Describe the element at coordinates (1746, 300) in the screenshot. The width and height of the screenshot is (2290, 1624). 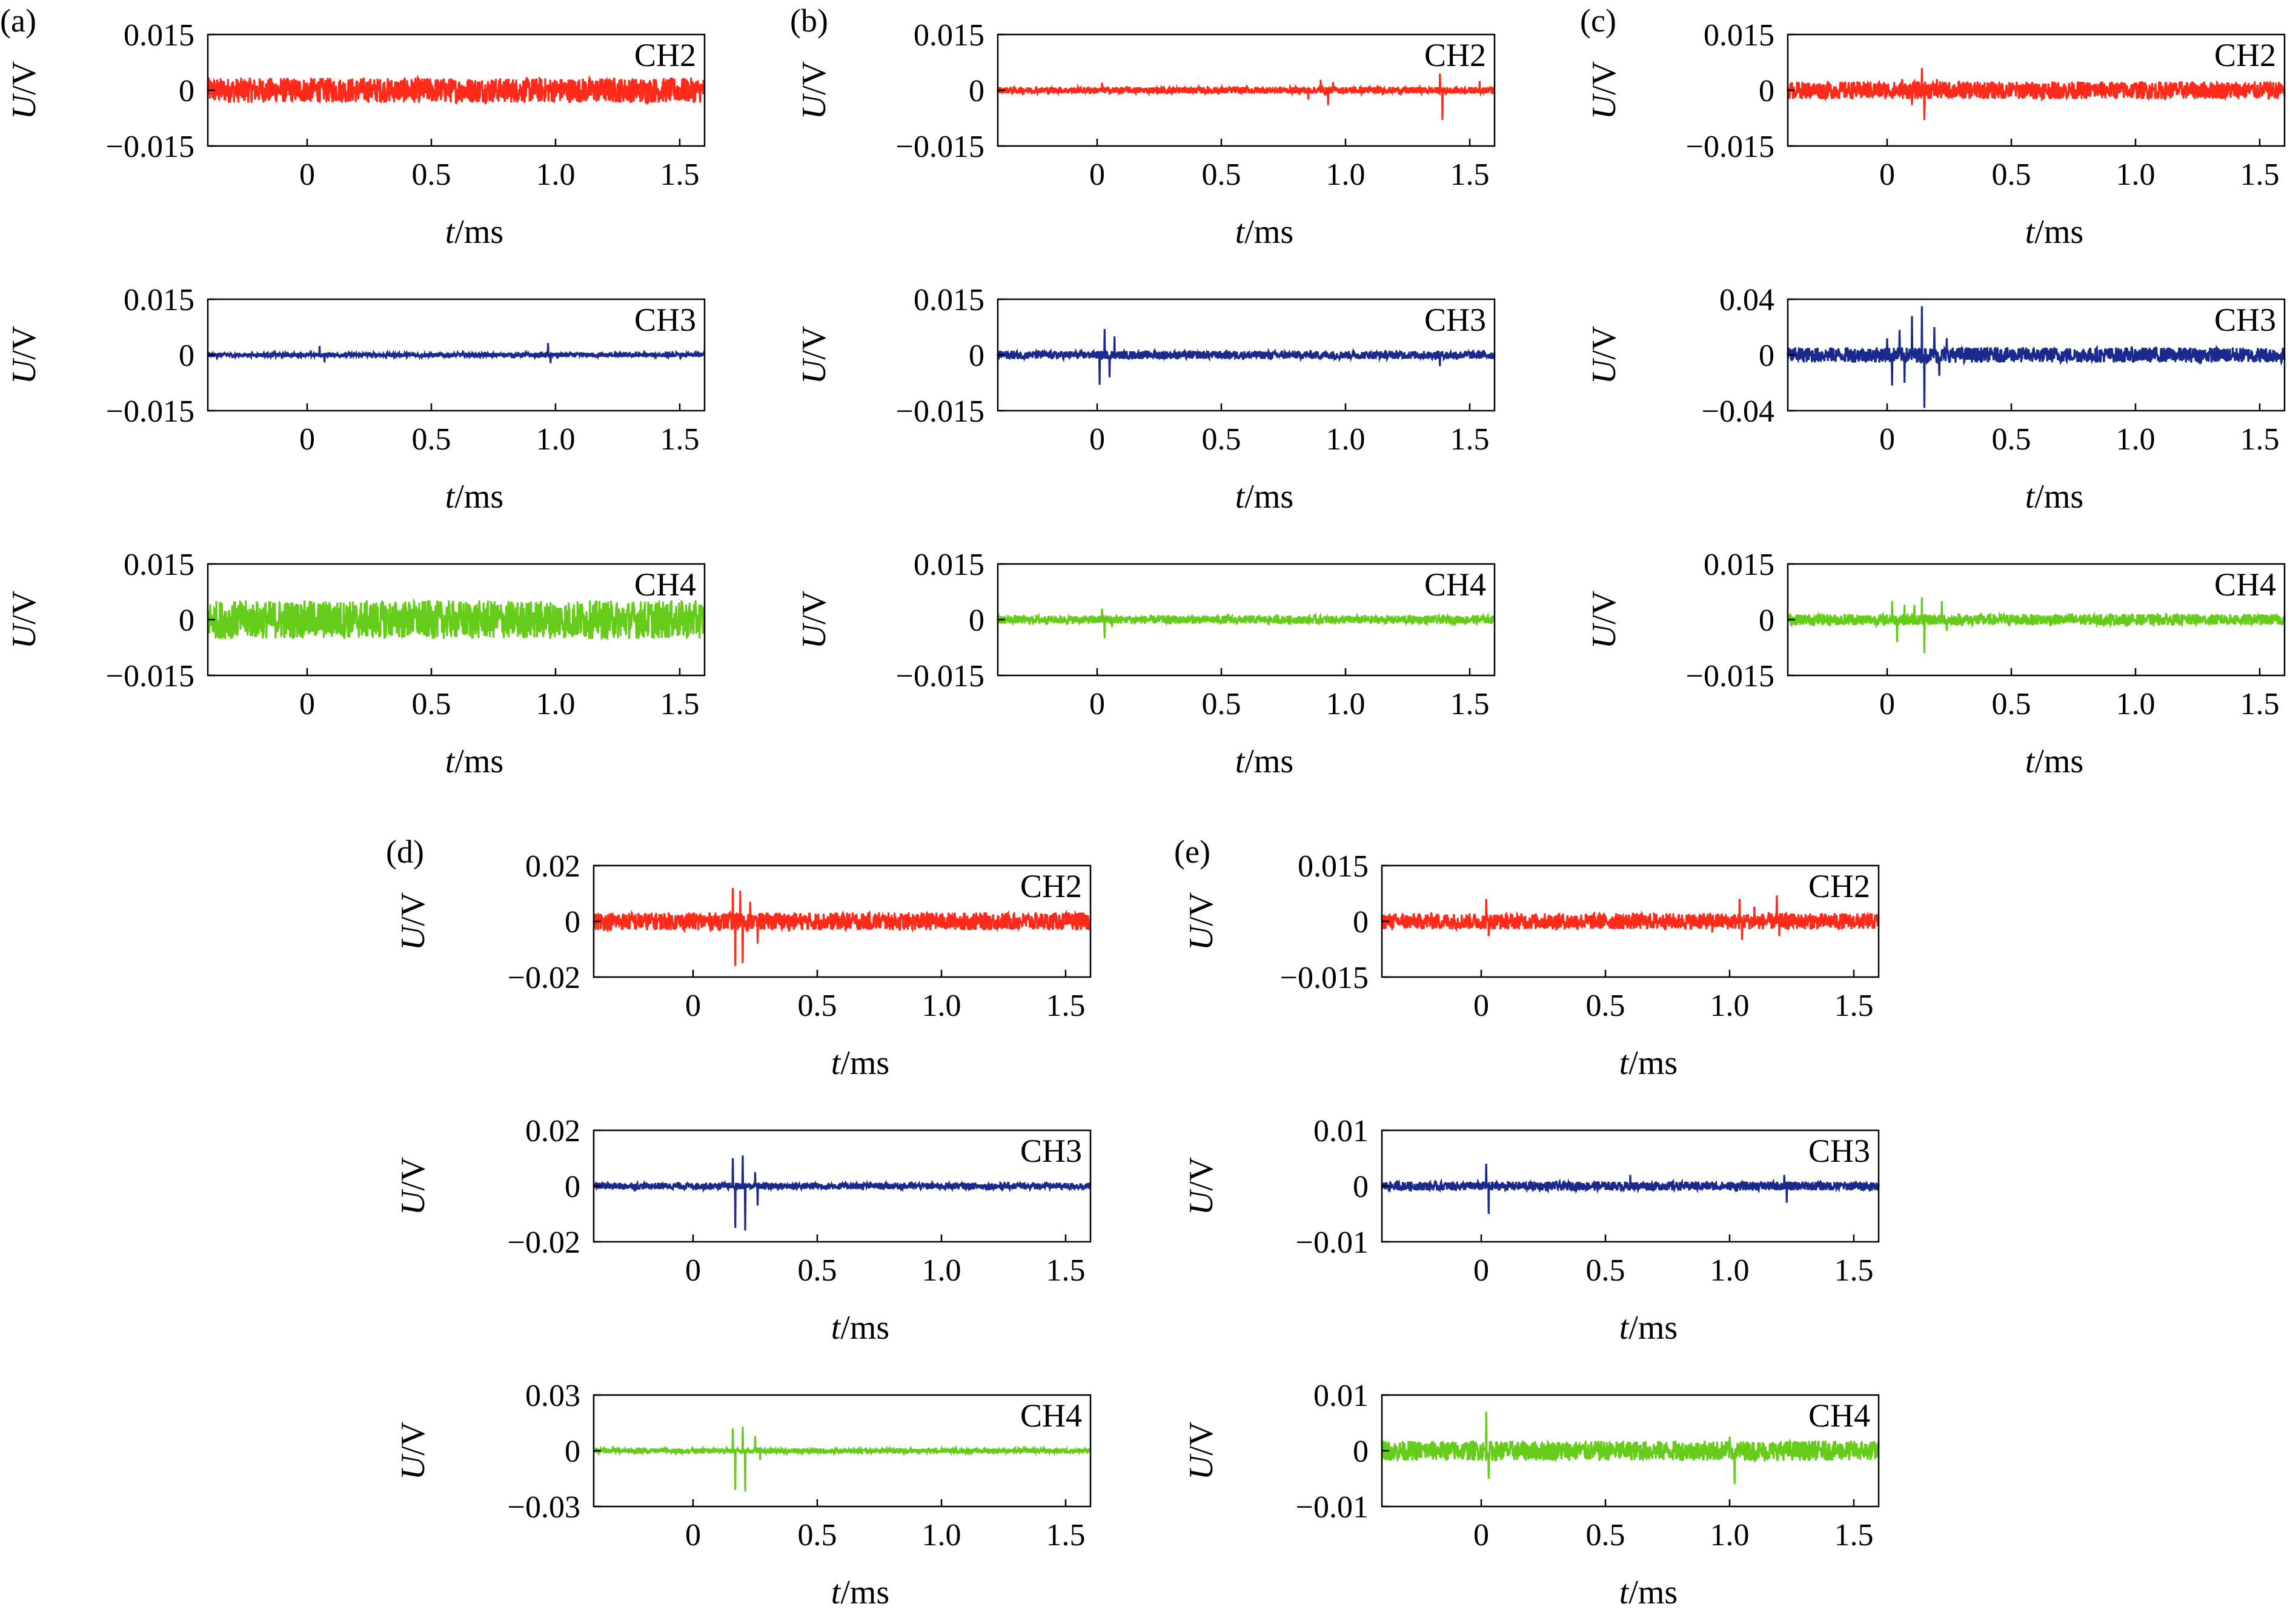
I see `y-tick-label: 0.04` at that location.